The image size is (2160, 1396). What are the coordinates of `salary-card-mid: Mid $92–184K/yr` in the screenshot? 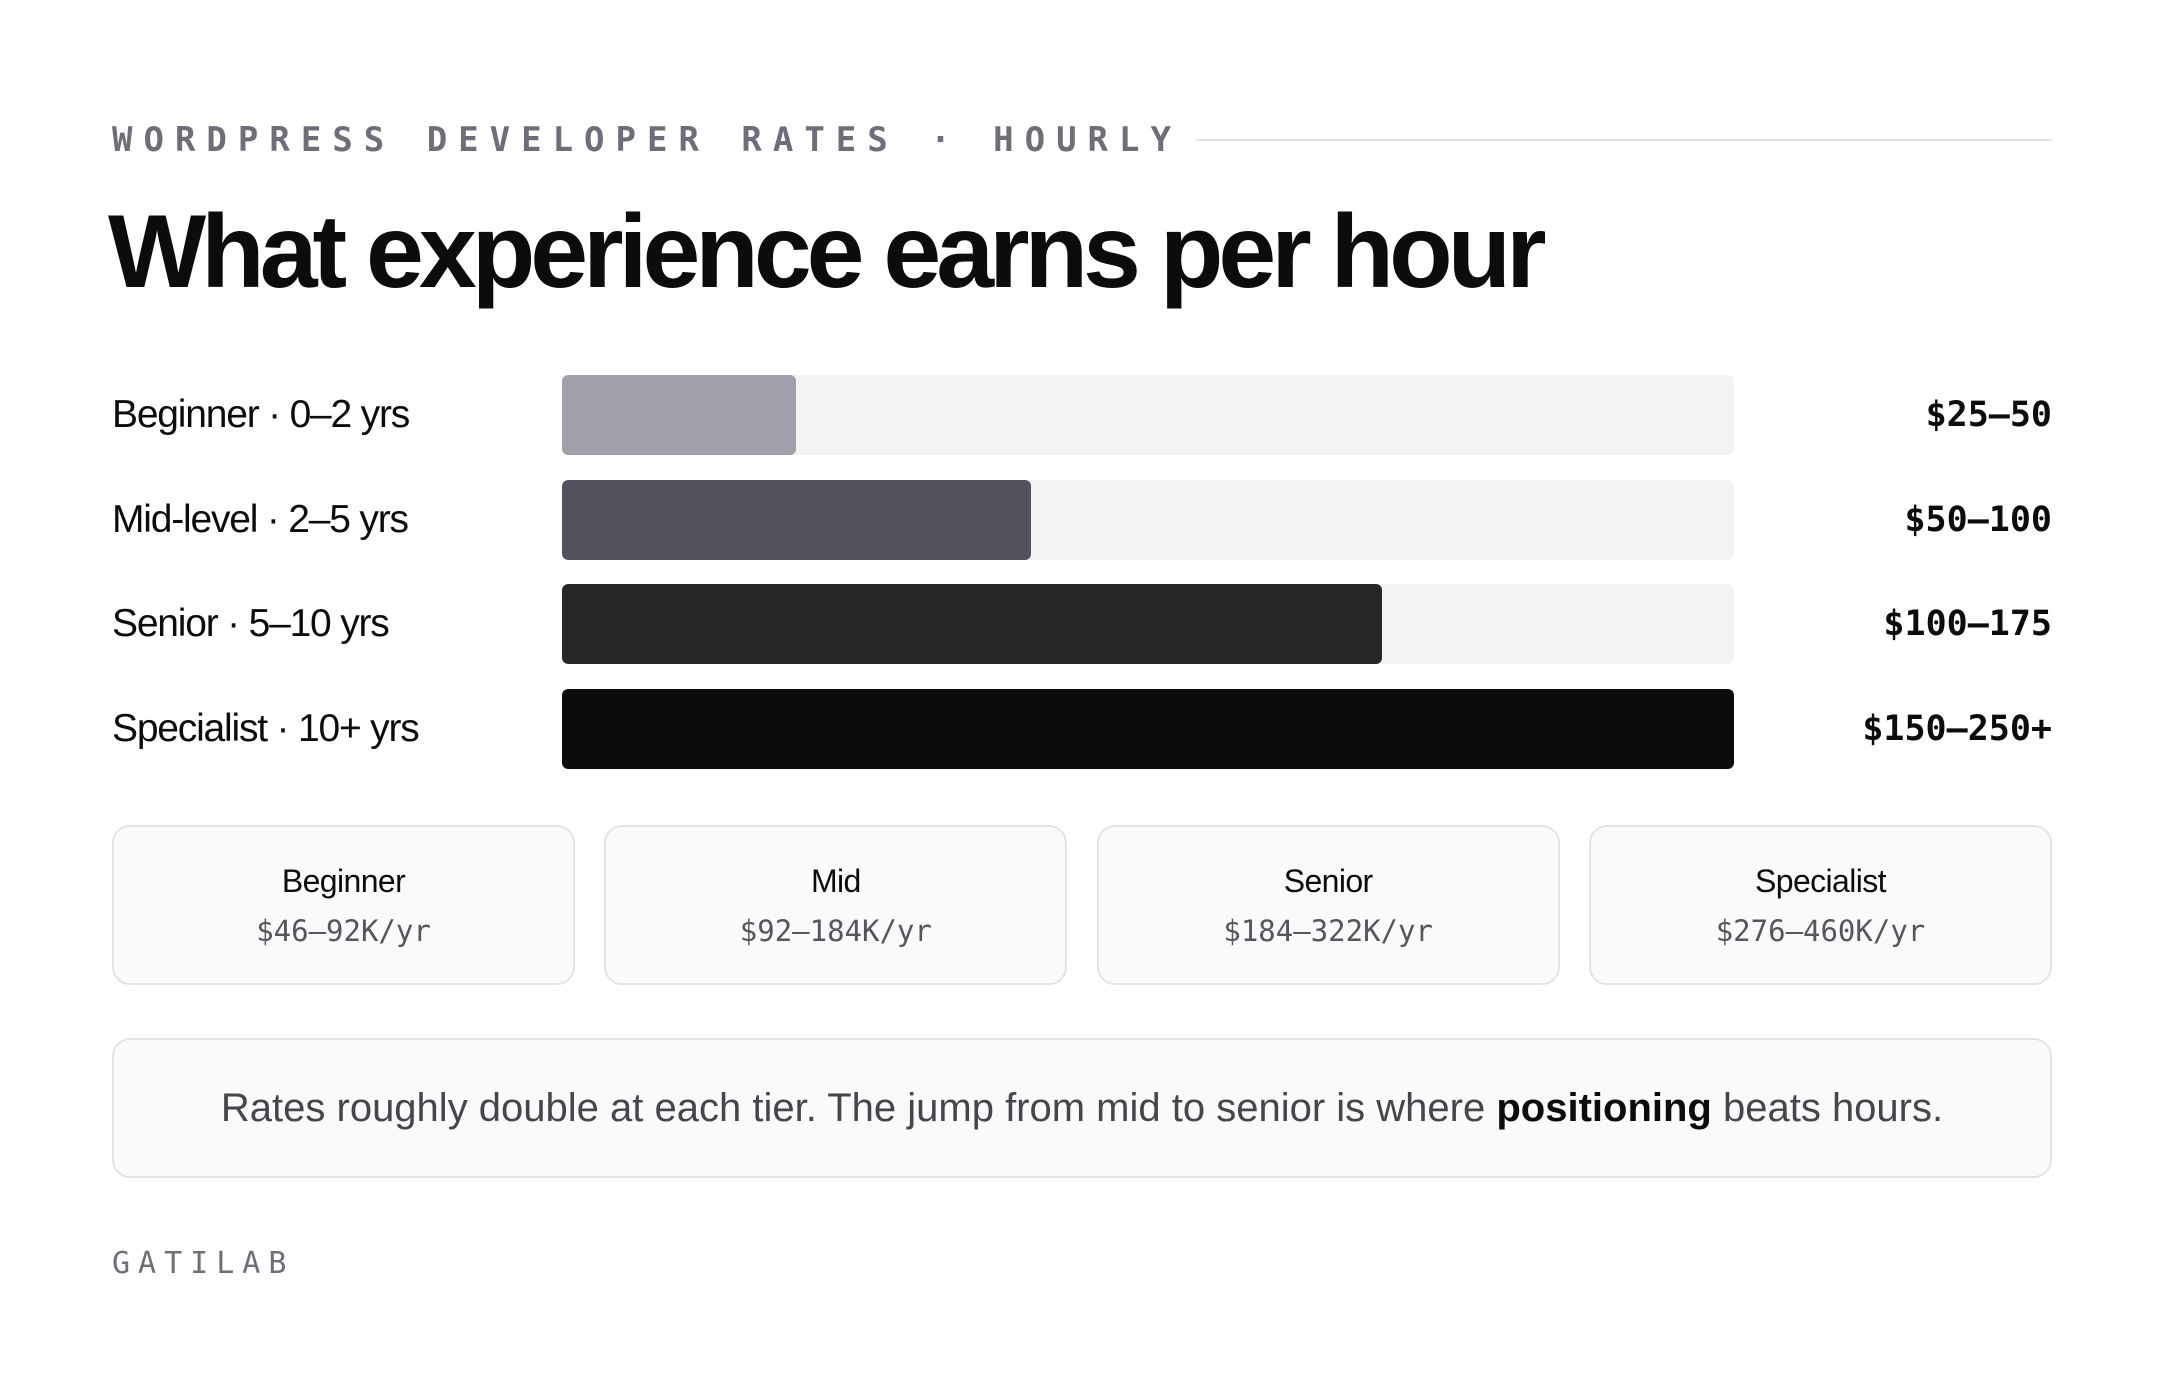 It's located at (836, 905).